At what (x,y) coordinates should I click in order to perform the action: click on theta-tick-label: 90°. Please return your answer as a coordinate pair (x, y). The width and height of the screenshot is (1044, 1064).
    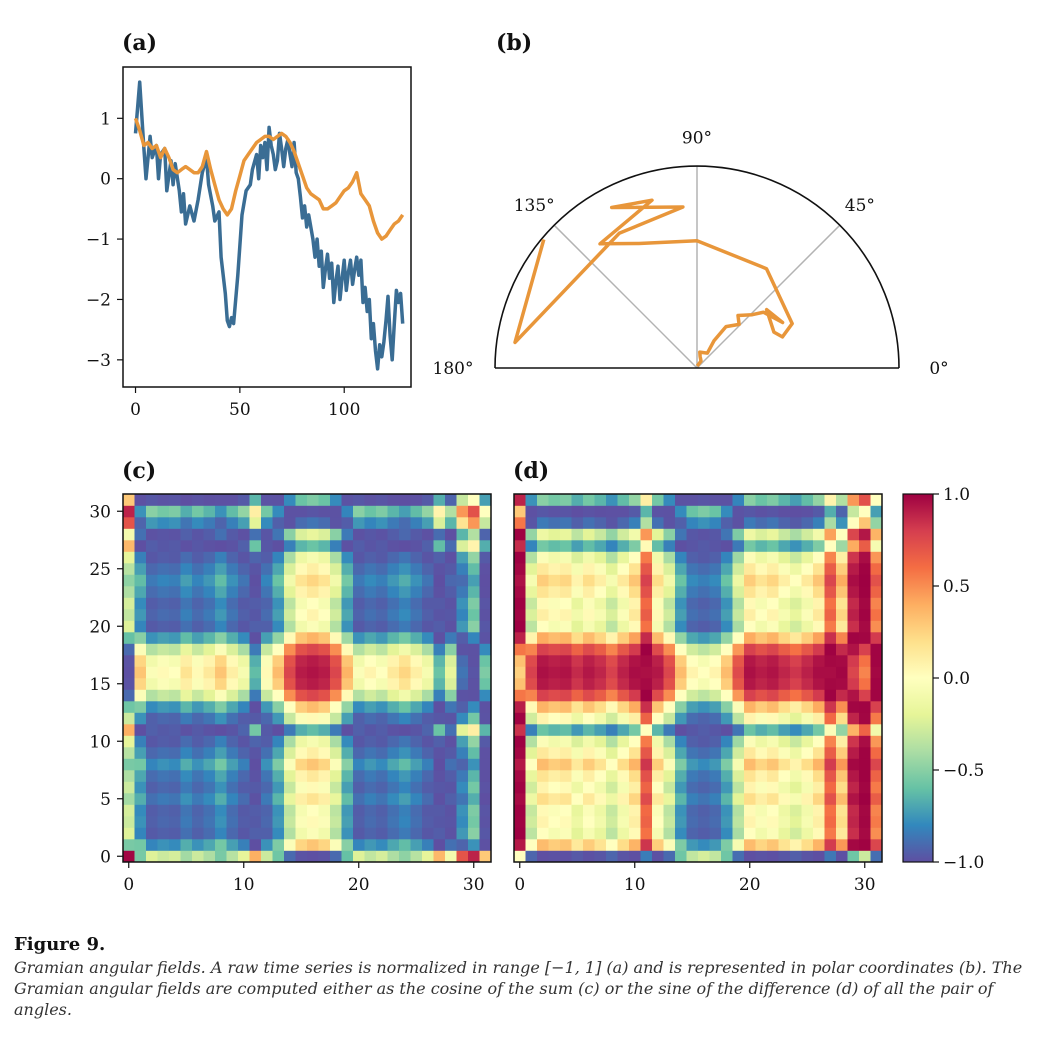
    Looking at the image, I should click on (697, 139).